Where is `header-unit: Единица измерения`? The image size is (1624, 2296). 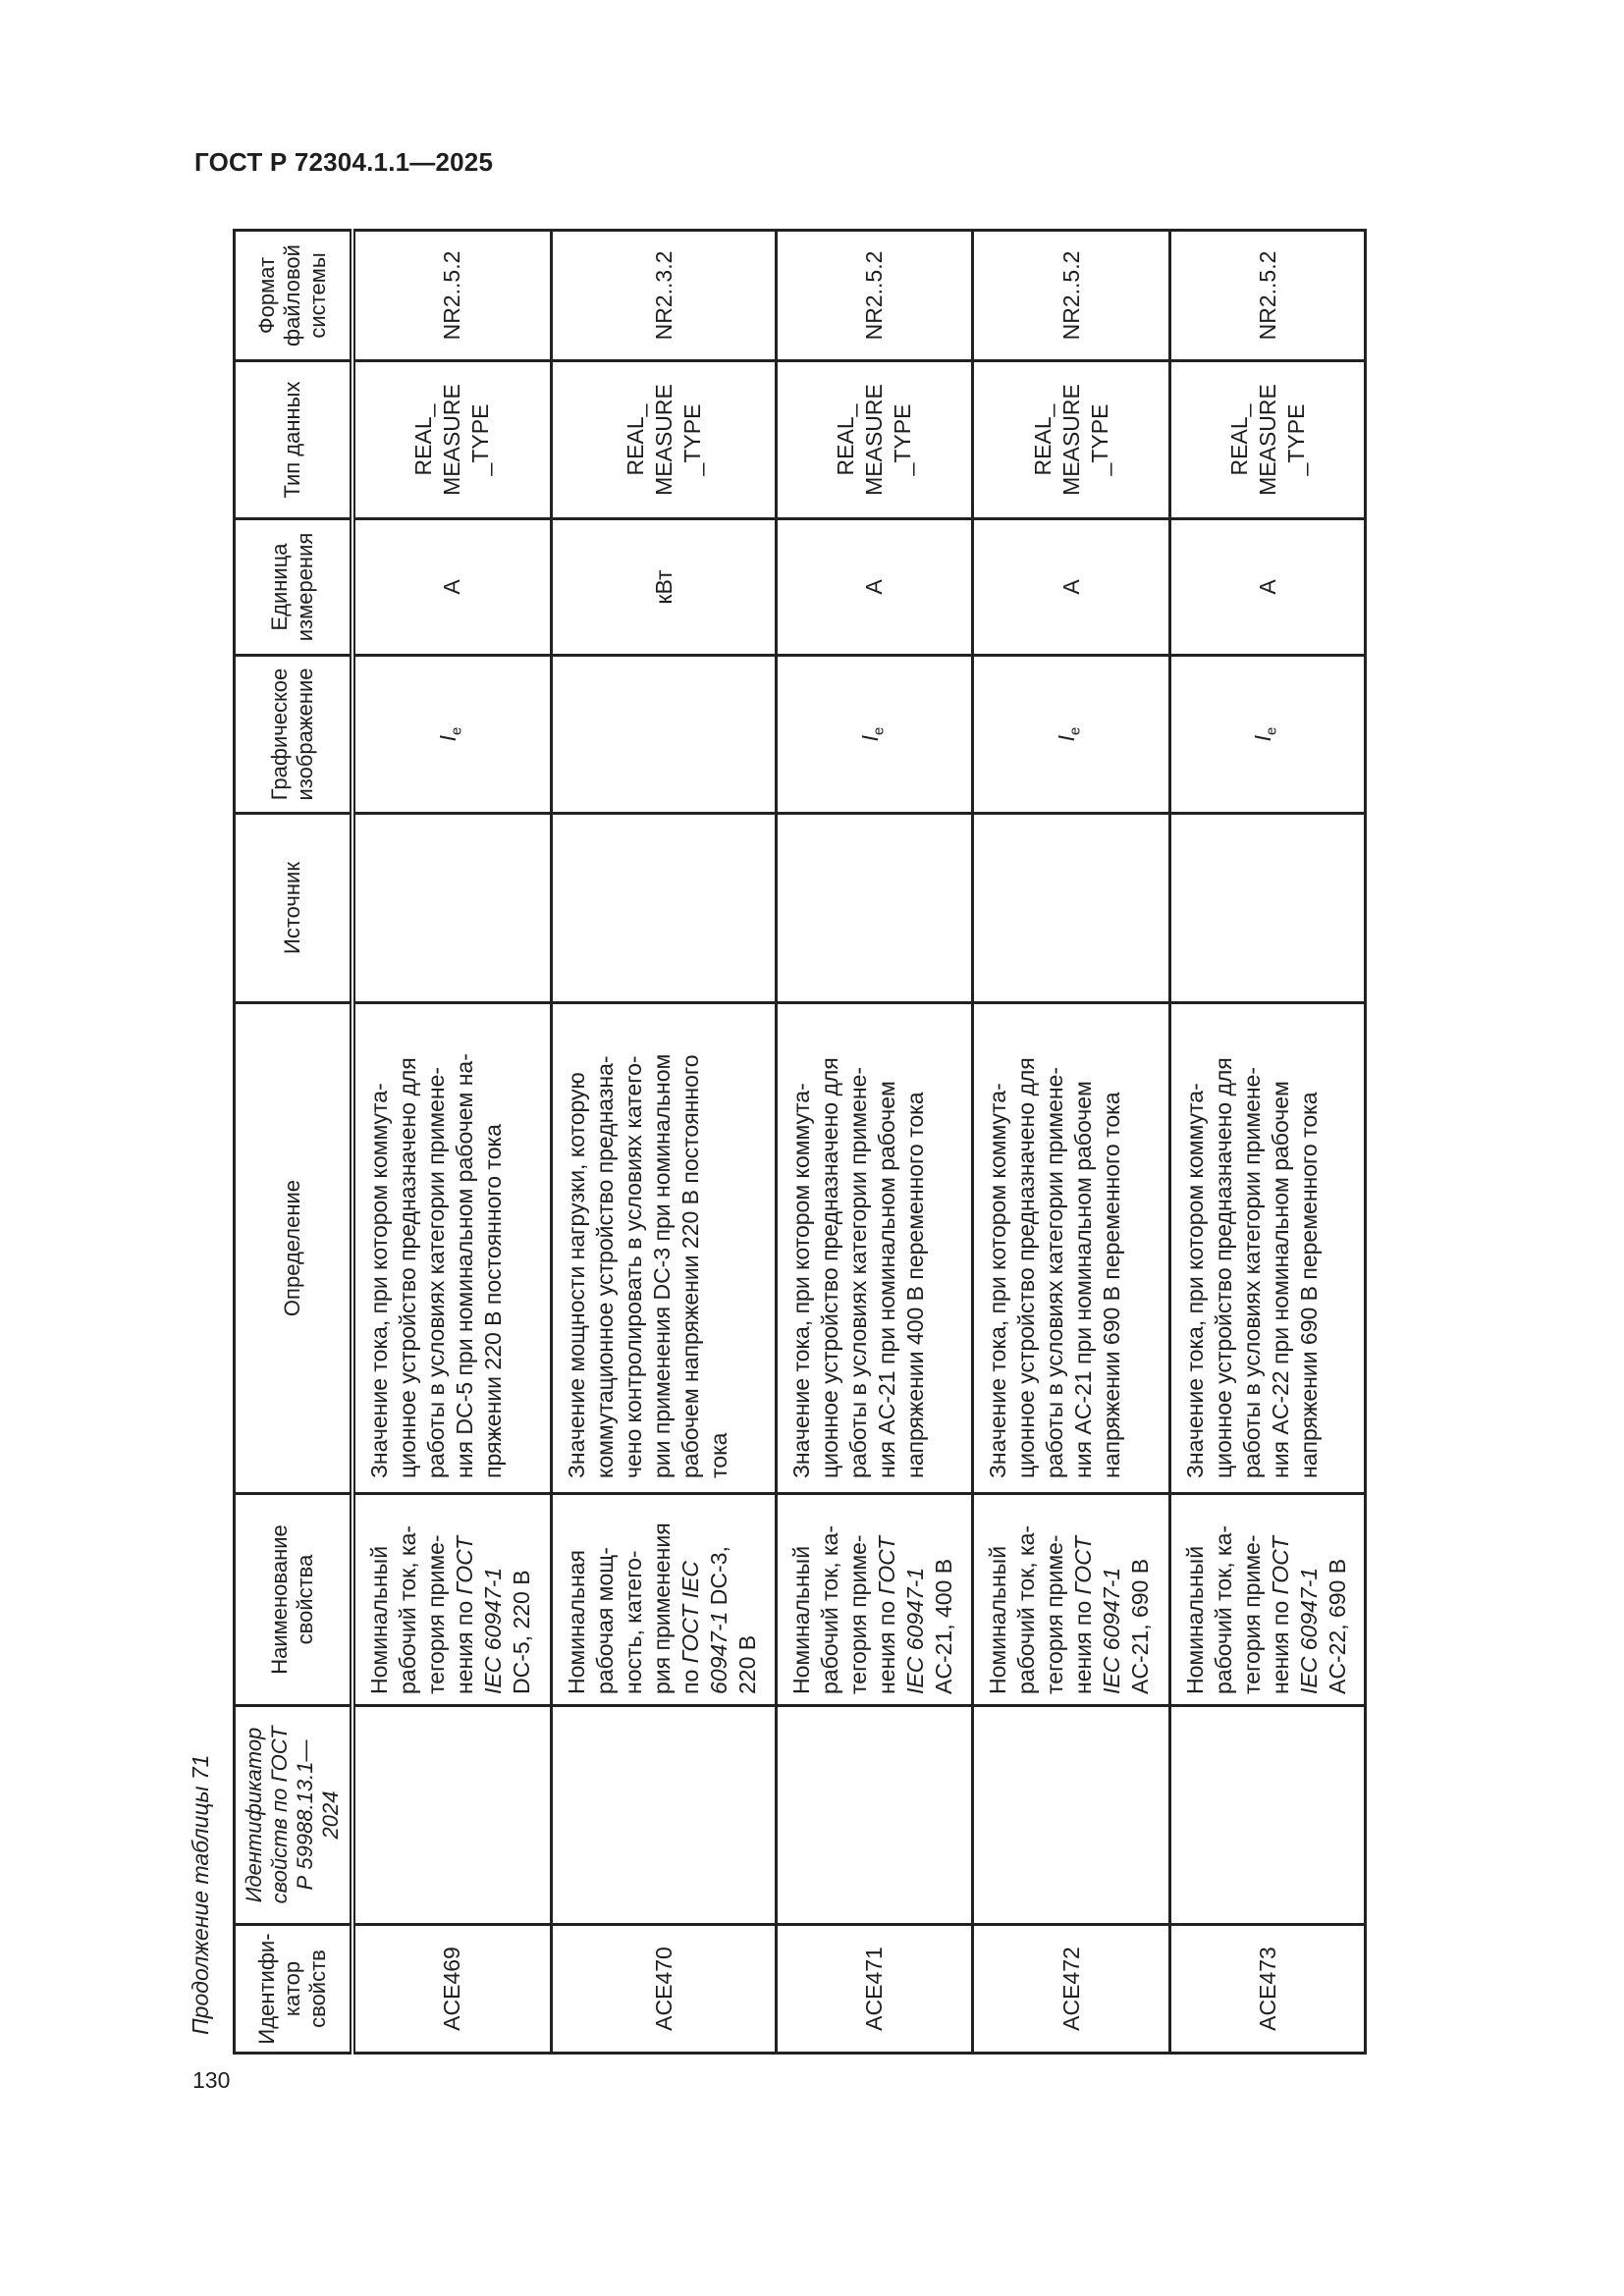
header-unit: Единица измерения is located at coordinates (293, 587).